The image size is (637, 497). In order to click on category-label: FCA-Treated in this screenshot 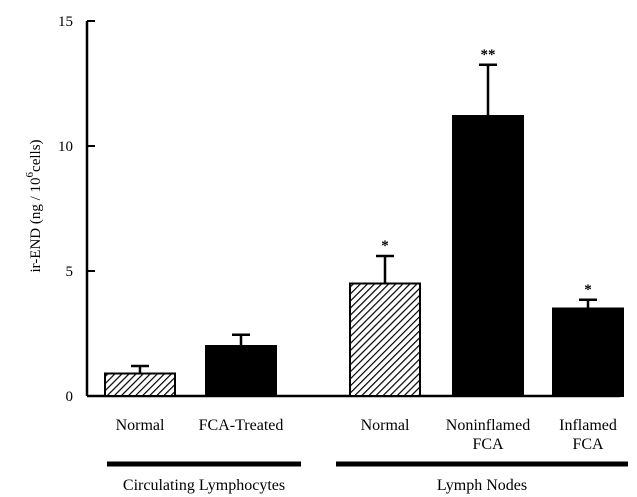, I will do `click(241, 425)`.